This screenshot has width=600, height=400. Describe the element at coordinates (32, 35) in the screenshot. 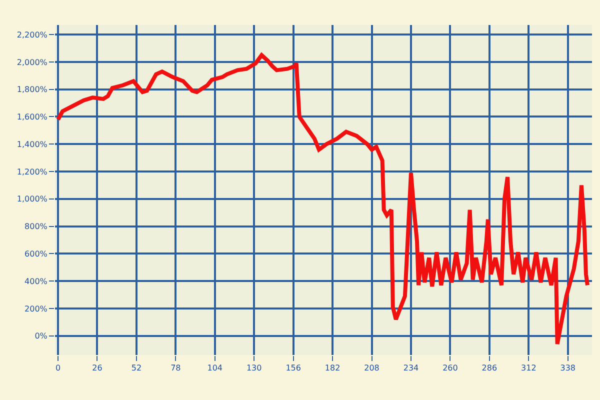

I see `y-tick-label: 2,200%` at that location.